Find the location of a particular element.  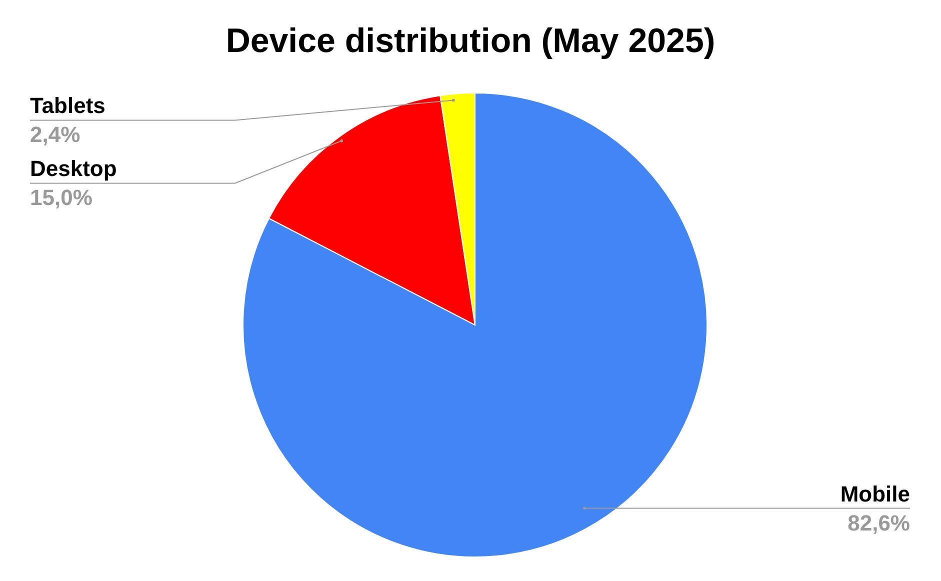

data-label: 82,6% is located at coordinates (879, 523).